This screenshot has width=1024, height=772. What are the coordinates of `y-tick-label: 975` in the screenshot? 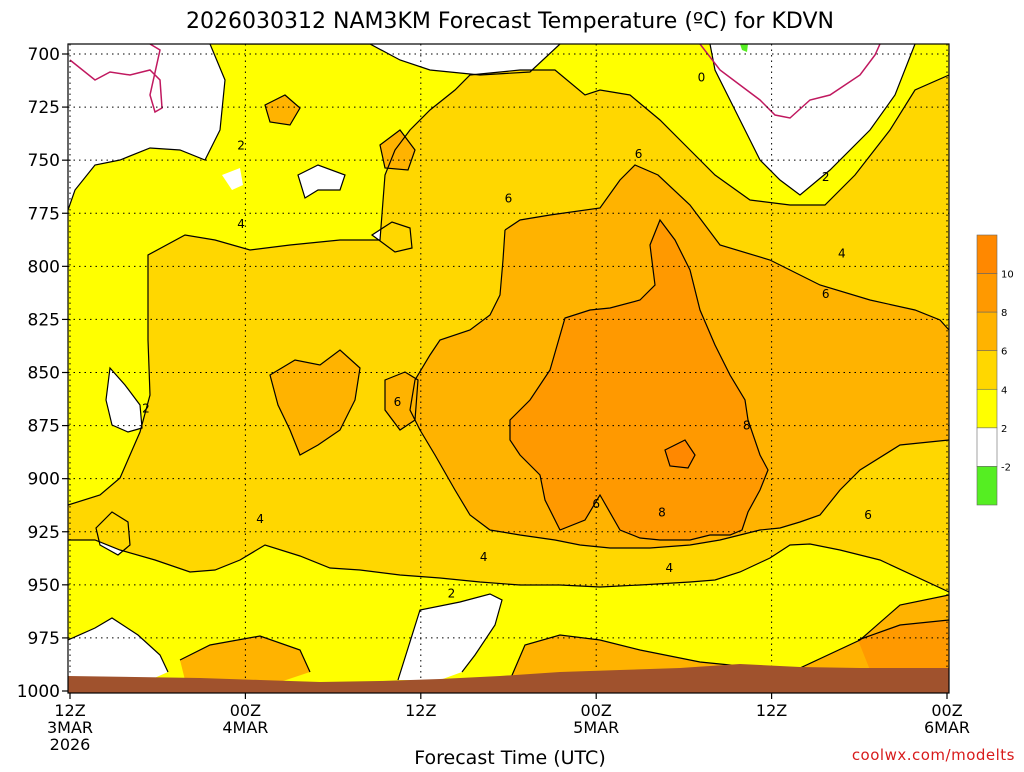 It's located at (44, 639).